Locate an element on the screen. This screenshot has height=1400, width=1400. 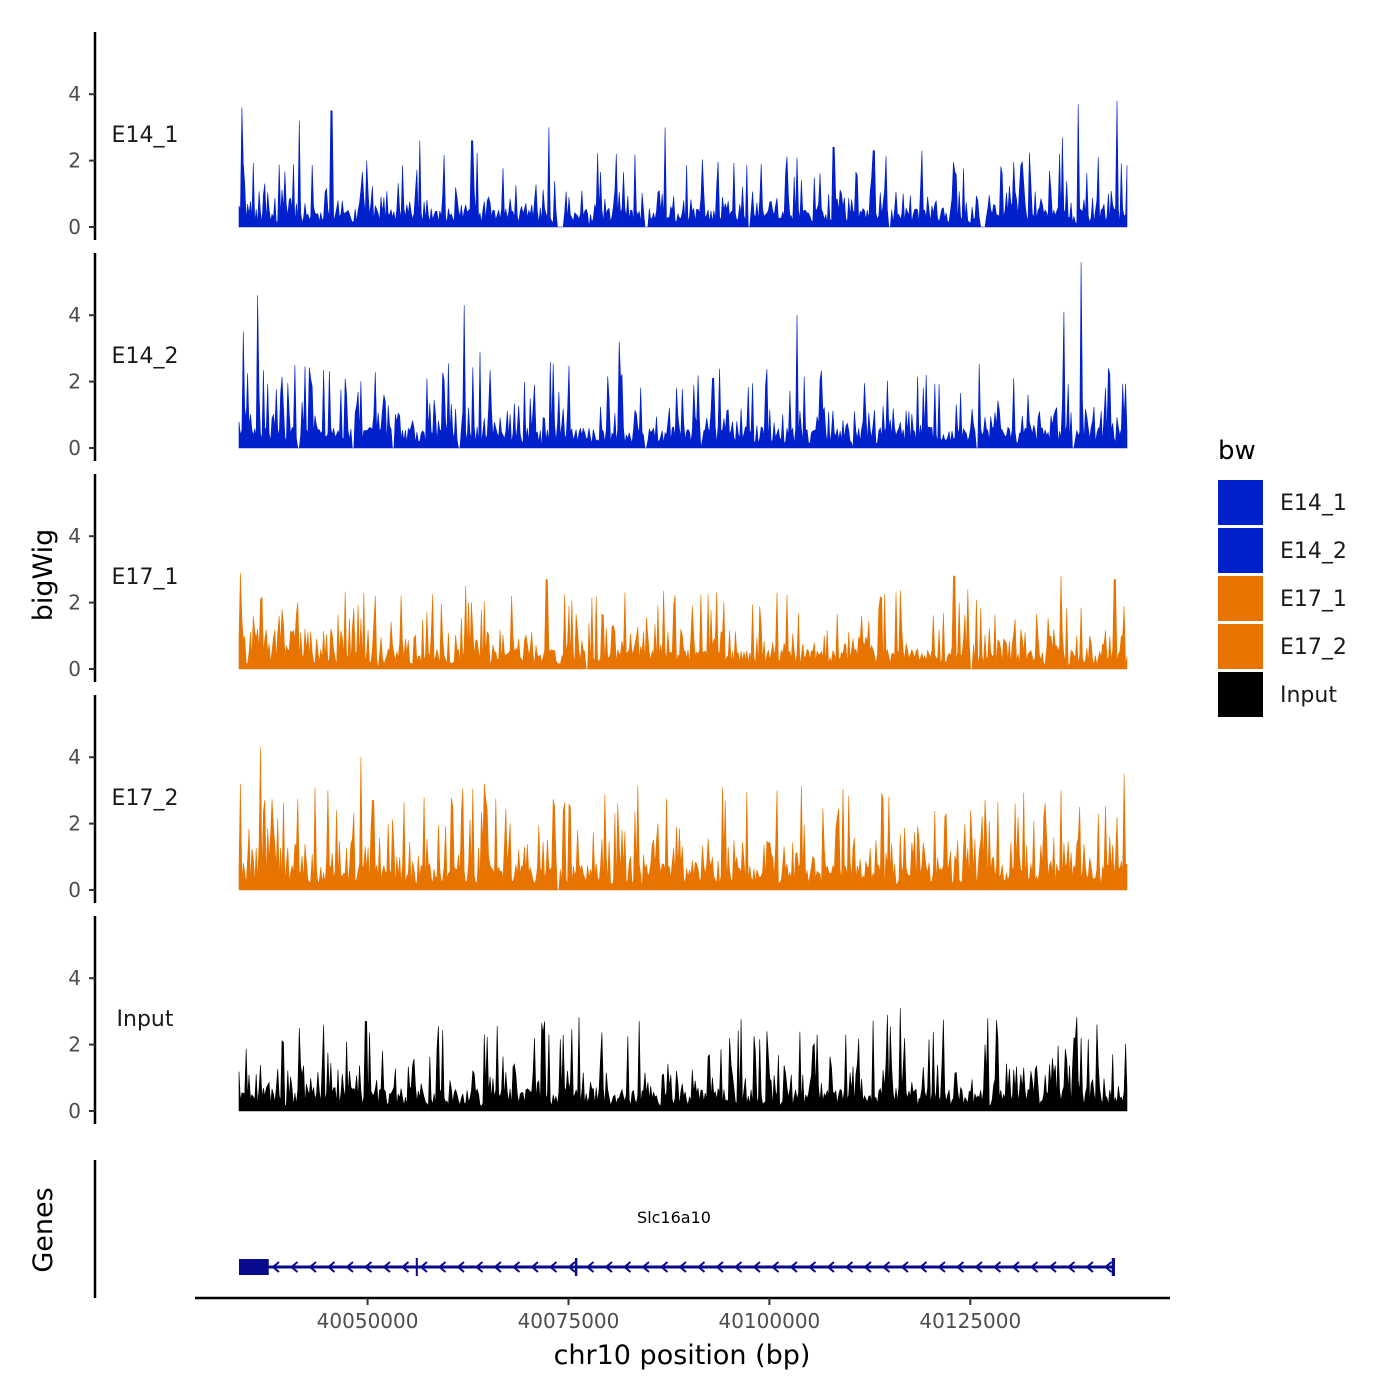
legend: bw E14_1 E14_2 E17_1 E17_2 Input is located at coordinates (1282, 576).